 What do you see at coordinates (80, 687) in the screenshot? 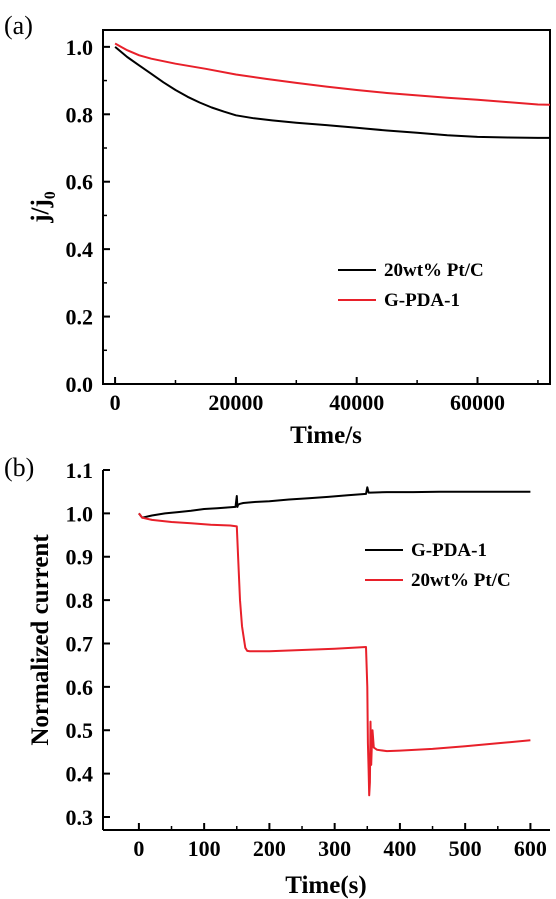
I see `panel-b-y-tick-label: 0.6` at bounding box center [80, 687].